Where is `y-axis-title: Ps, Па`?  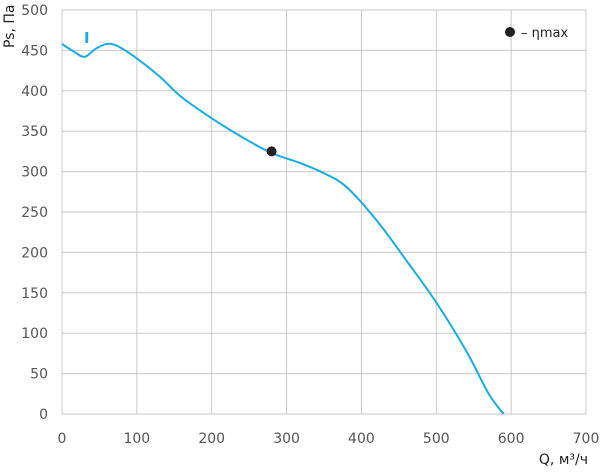
y-axis-title: Ps, Па is located at coordinates (10, 27).